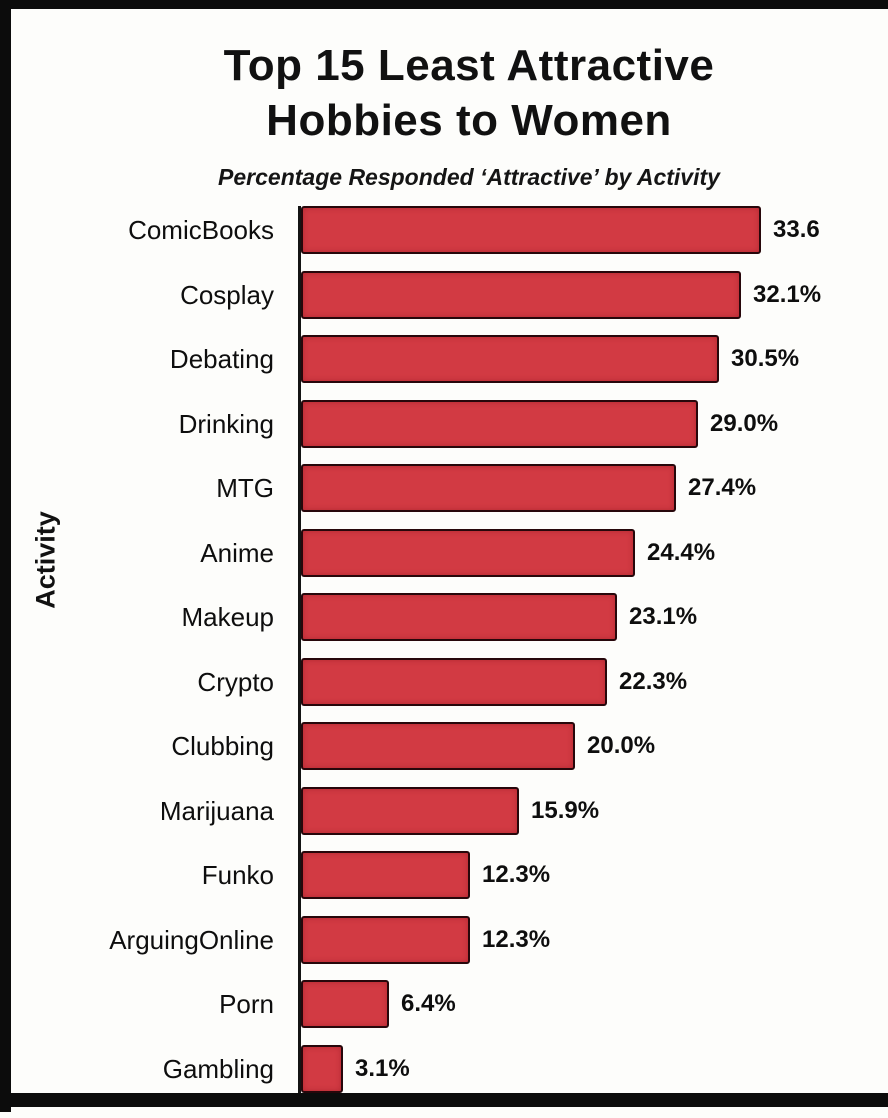 Image resolution: width=888 pixels, height=1118 pixels. I want to click on category-label: Marijuana, so click(216, 810).